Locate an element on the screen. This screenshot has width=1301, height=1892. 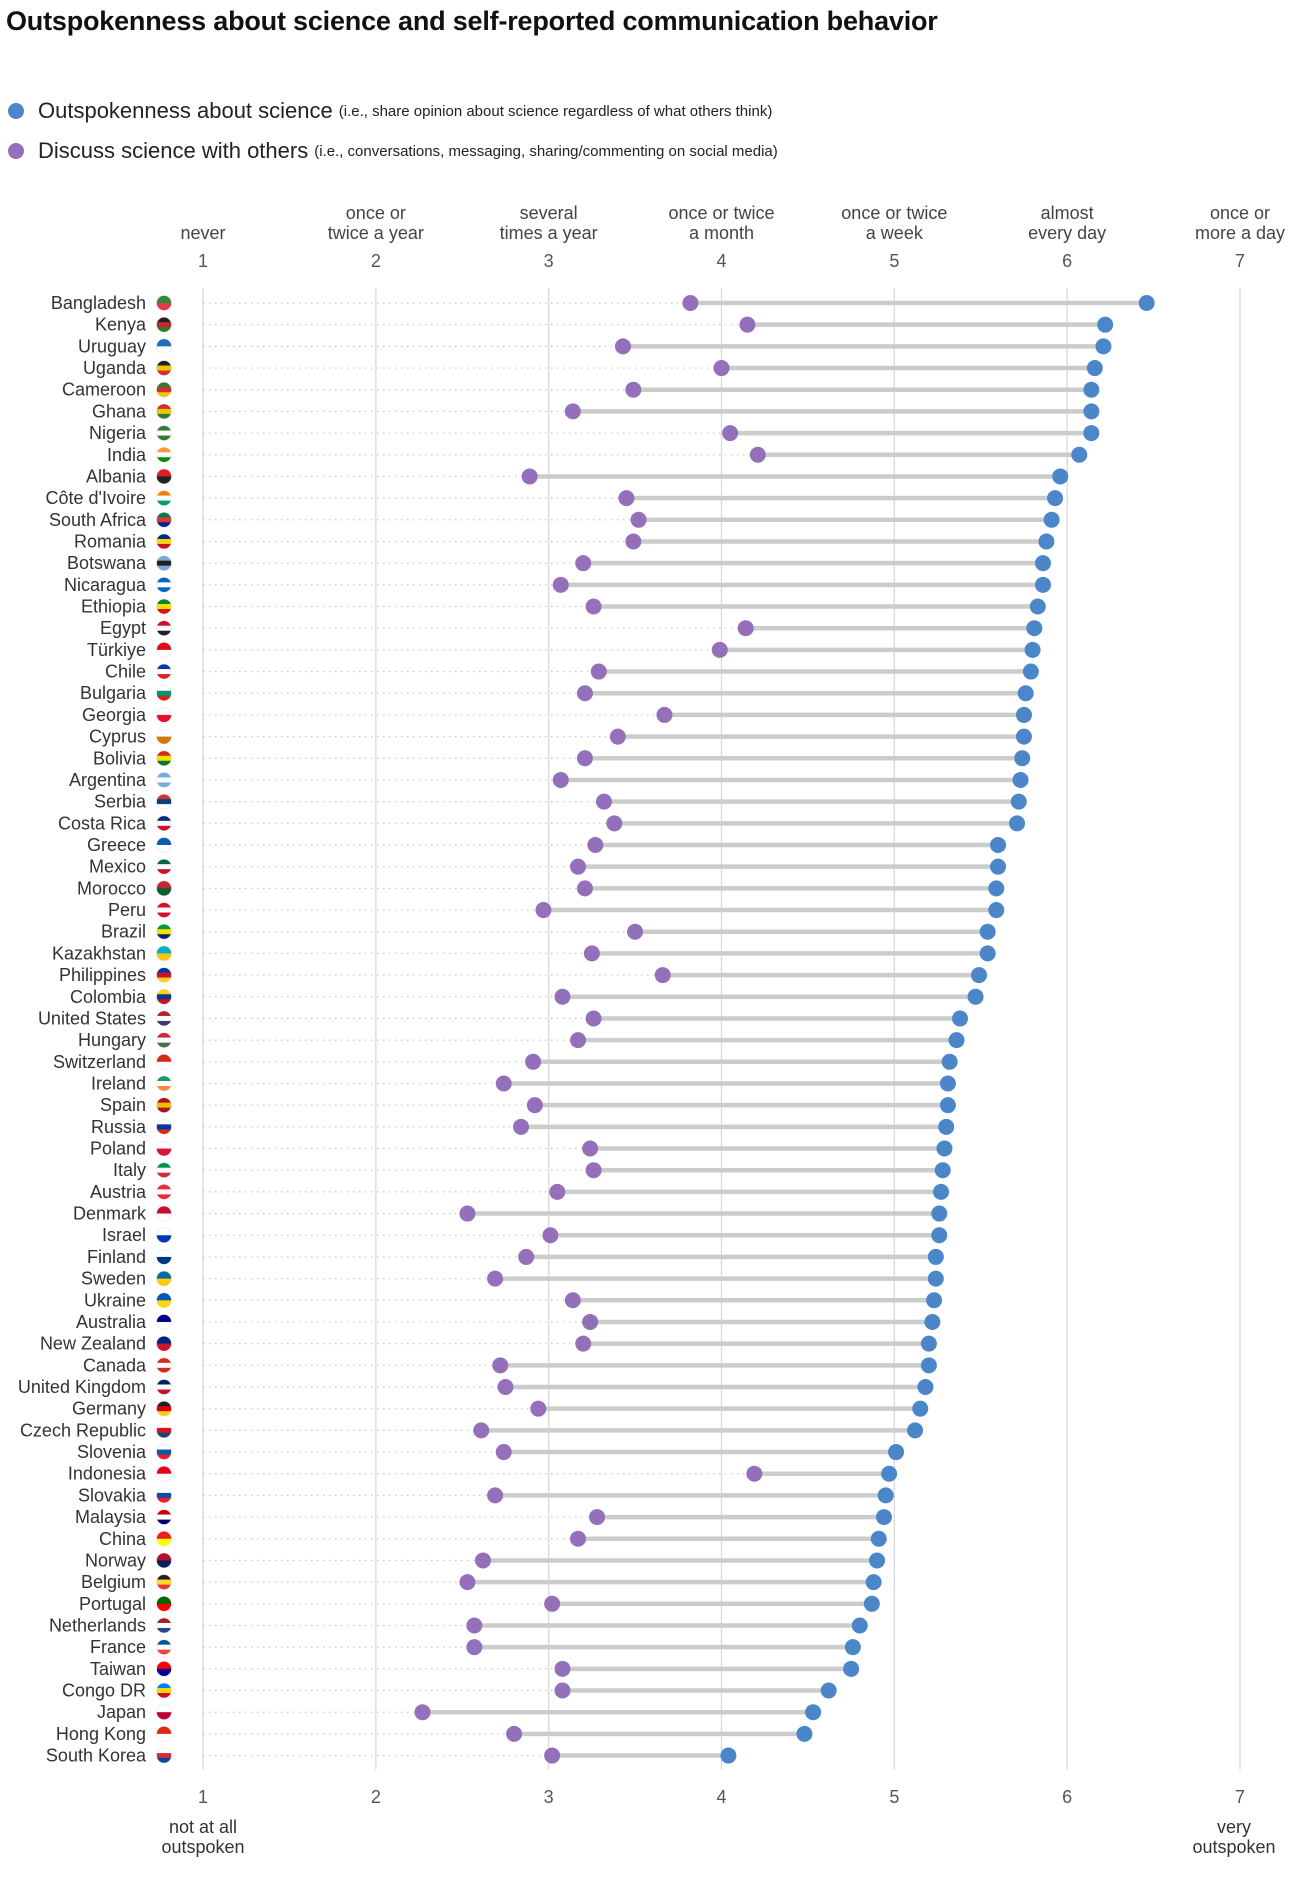
row-portugal: Portugal is located at coordinates (479, 1604).